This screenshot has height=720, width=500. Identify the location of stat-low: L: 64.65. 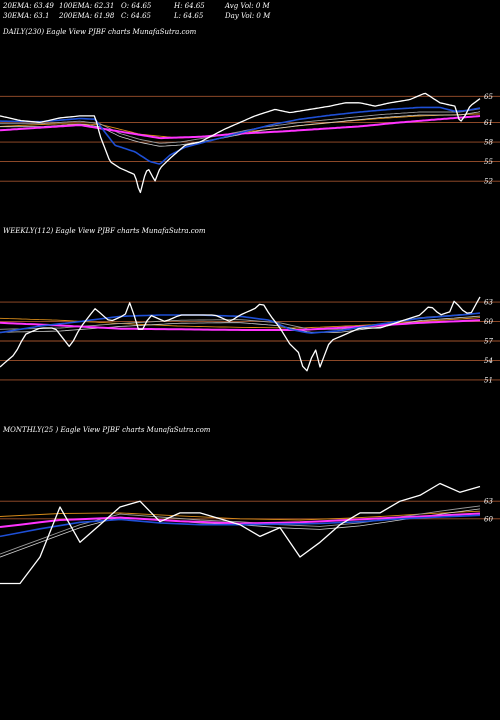
(189, 16).